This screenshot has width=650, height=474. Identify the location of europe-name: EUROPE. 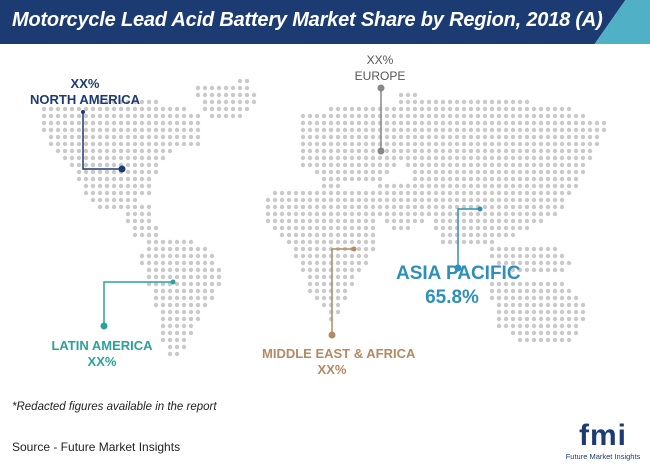
(380, 76).